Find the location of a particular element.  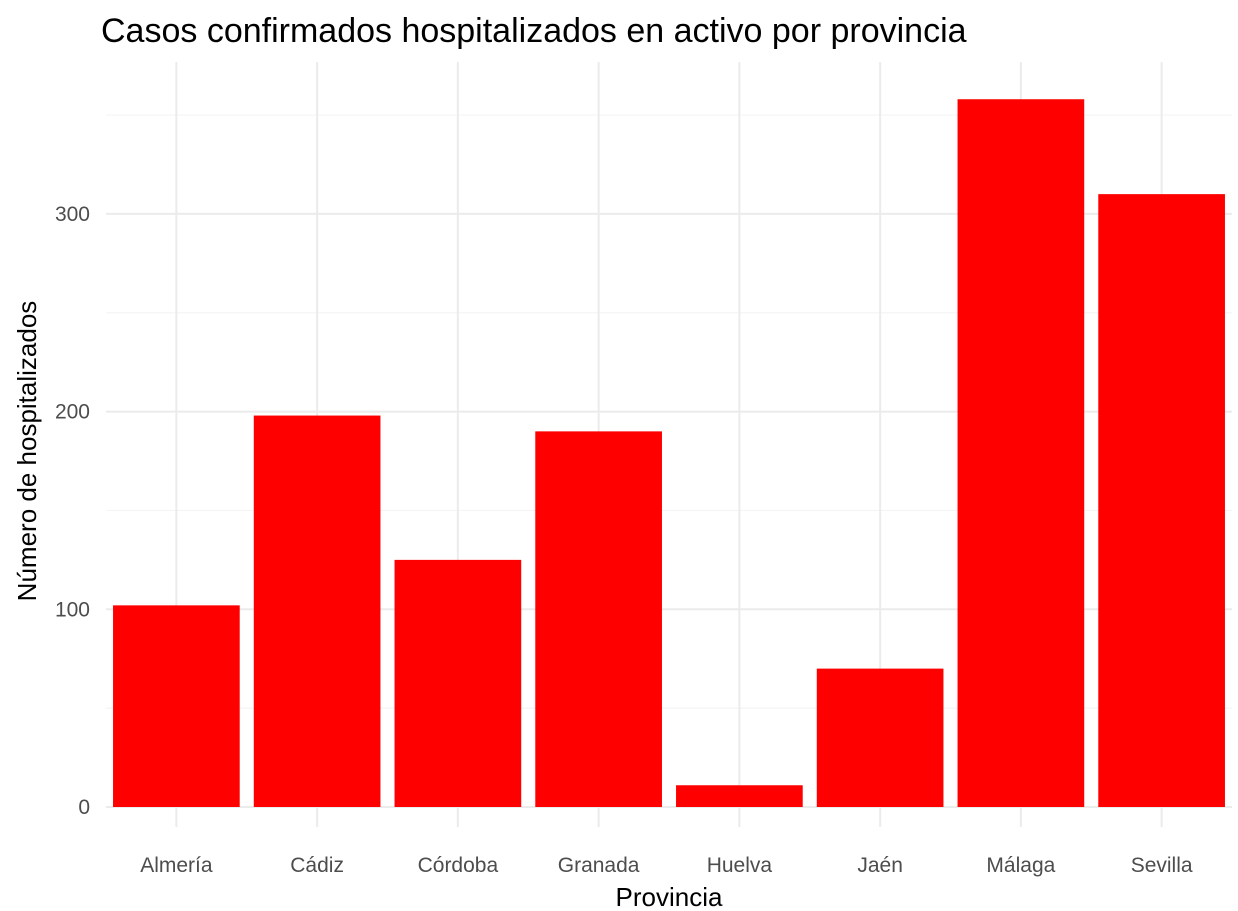

x-tick-label: Granada is located at coordinates (599, 865).